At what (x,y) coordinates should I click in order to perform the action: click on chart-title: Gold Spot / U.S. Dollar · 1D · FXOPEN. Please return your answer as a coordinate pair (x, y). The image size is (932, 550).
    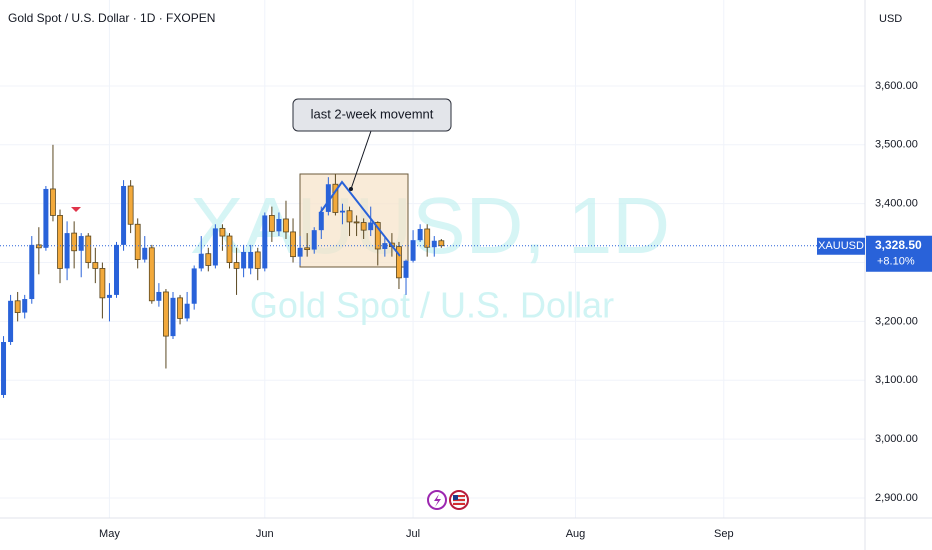
    Looking at the image, I should click on (111, 18).